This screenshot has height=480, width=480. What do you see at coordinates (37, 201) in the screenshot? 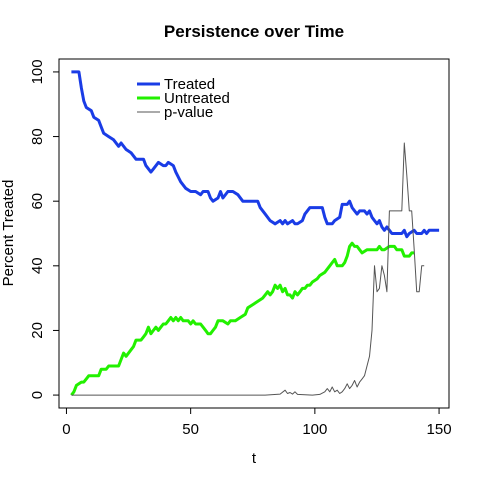
I see `y-tick-label: 60` at bounding box center [37, 201].